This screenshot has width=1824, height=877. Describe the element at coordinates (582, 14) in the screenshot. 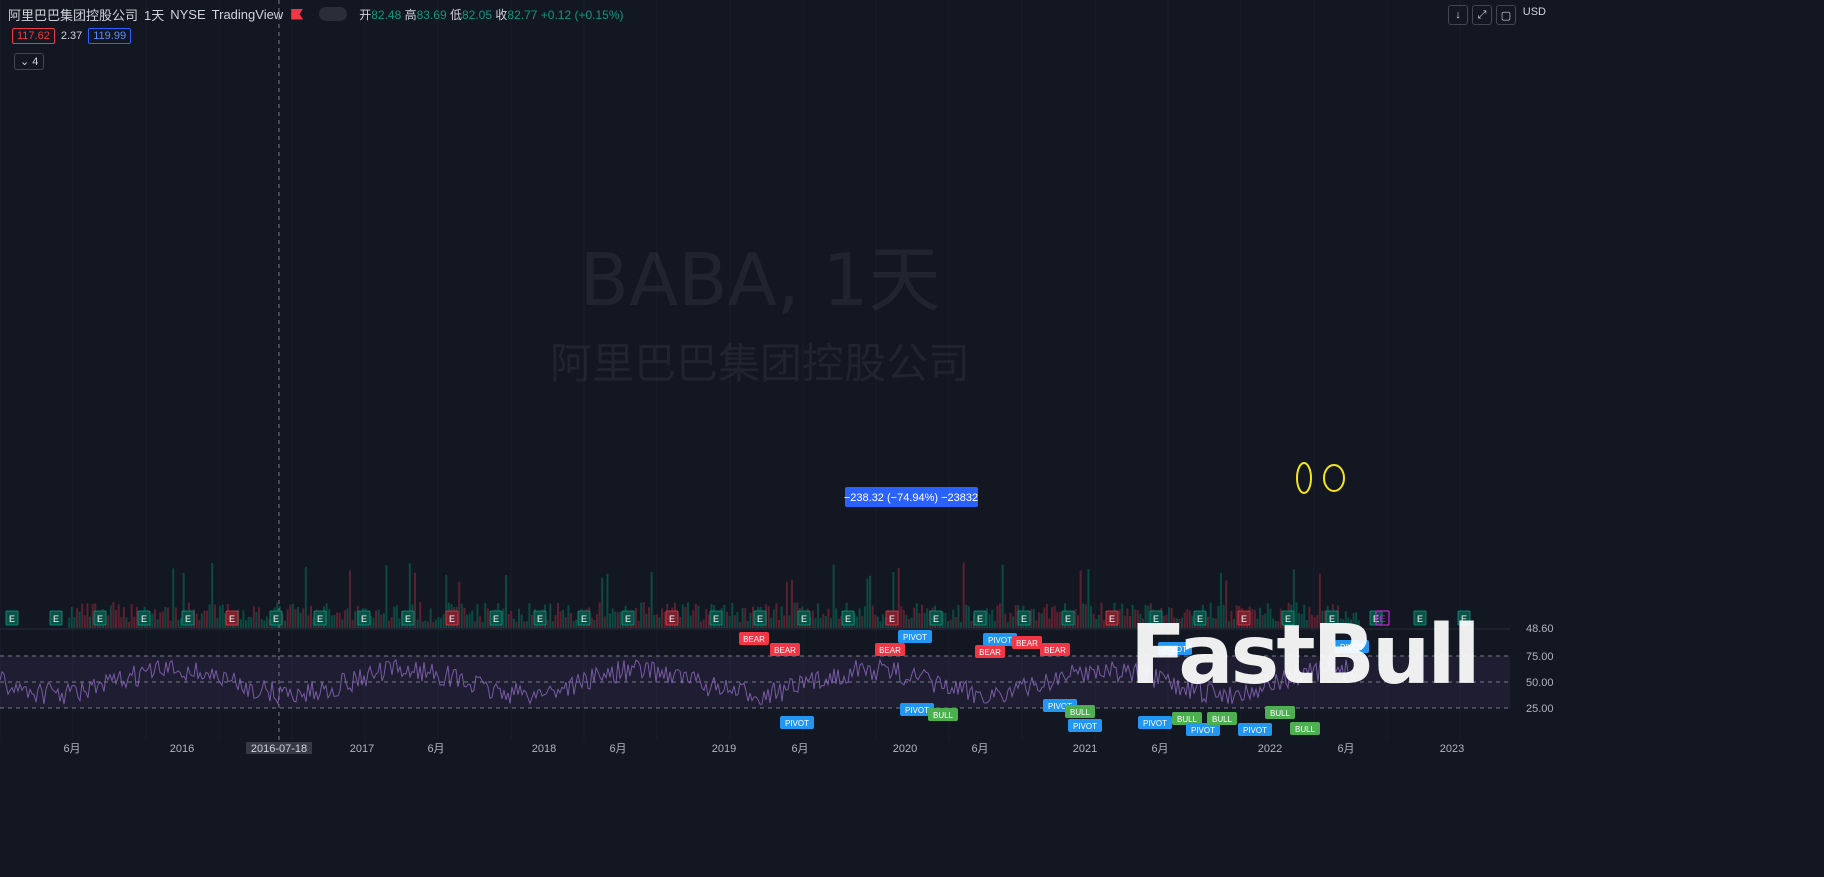

I see `change-value: +0.12 (+0.15%)` at that location.